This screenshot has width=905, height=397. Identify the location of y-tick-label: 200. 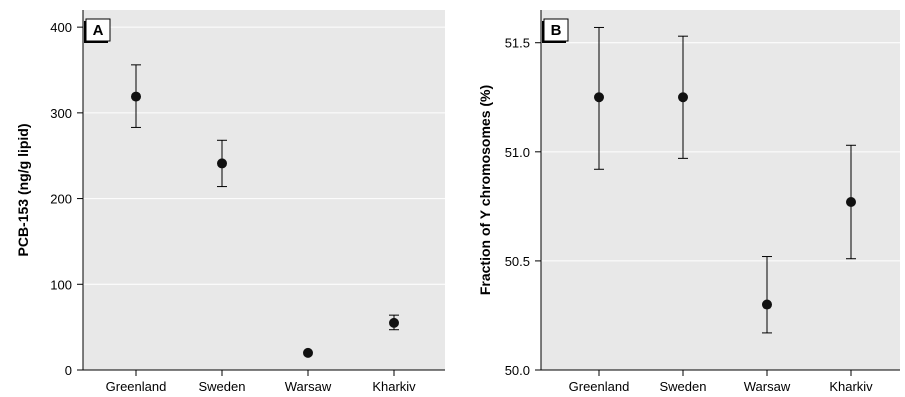
(61, 199).